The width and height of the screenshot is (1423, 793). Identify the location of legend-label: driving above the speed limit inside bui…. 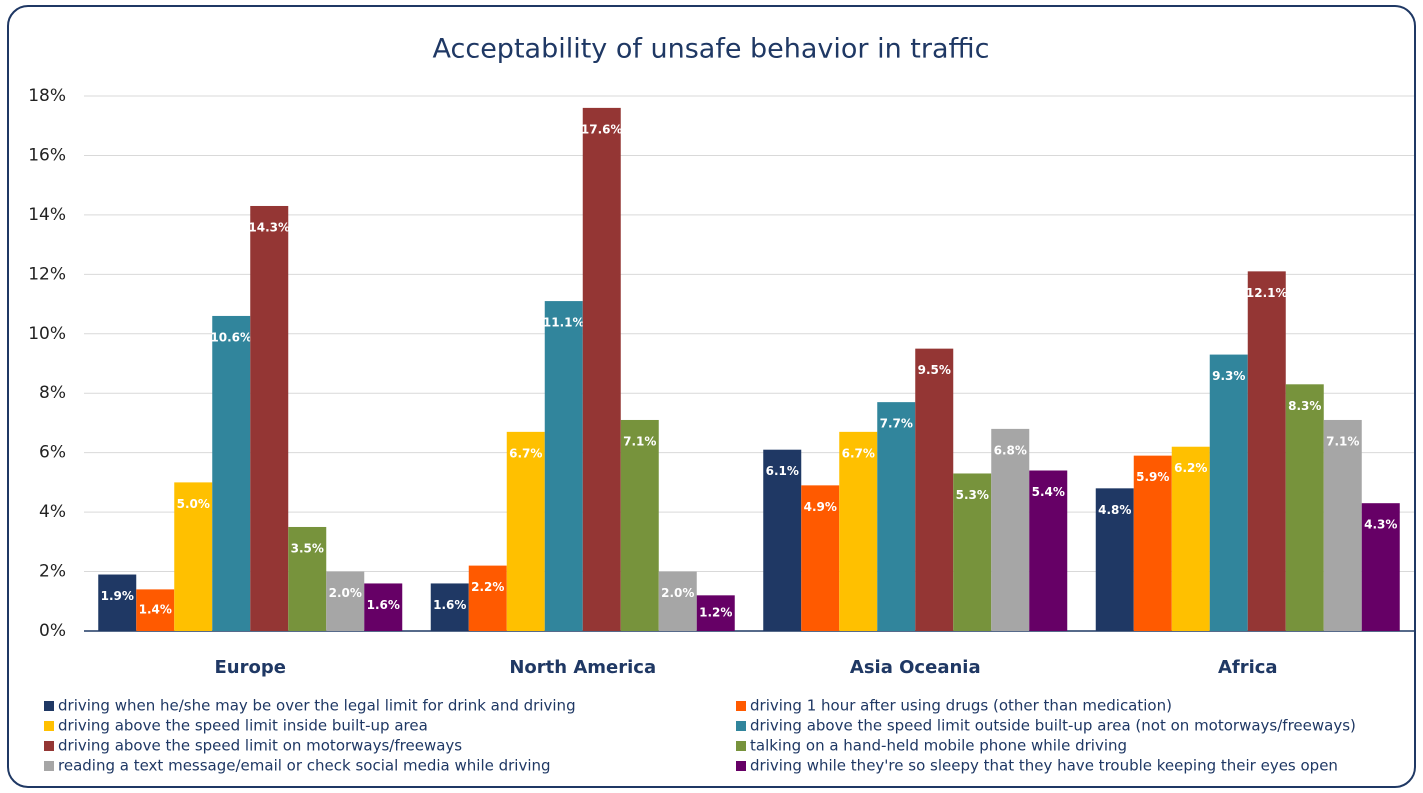
(243, 726).